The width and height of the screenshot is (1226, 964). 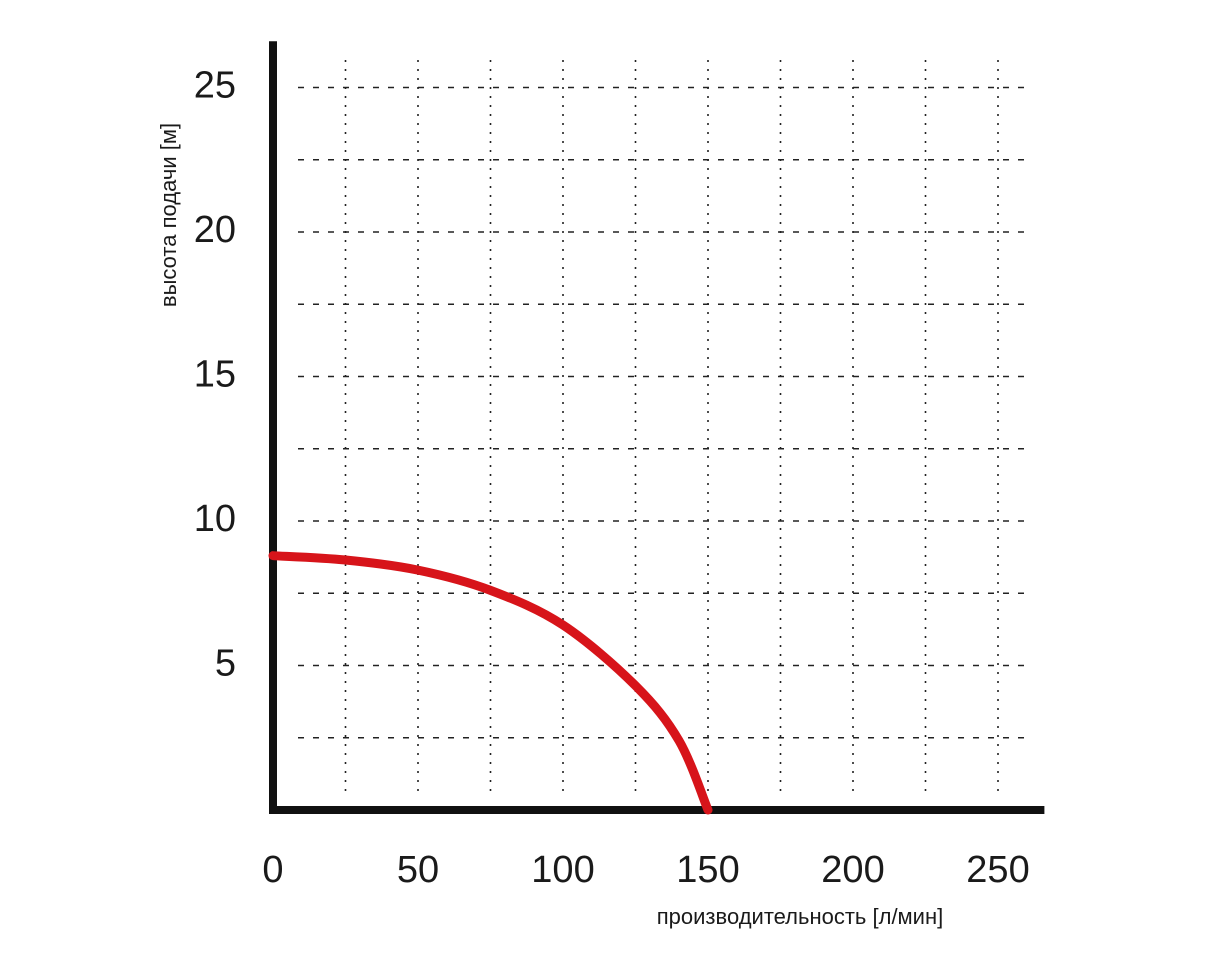 What do you see at coordinates (852, 870) in the screenshot?
I see `x-tick-label: 200` at bounding box center [852, 870].